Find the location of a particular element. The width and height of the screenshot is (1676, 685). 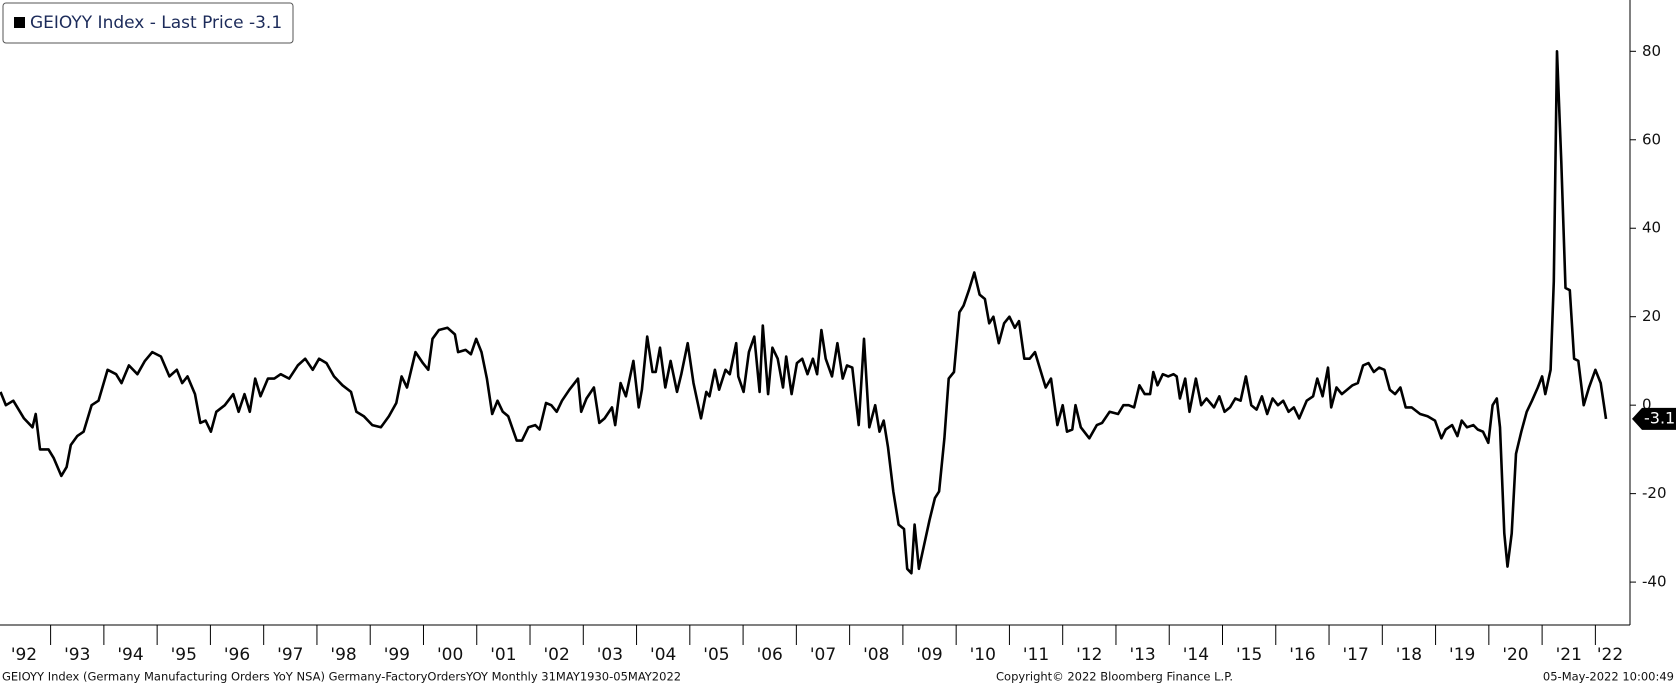

legend: GEIOYY Index - Last Price -3.1 is located at coordinates (148, 23).